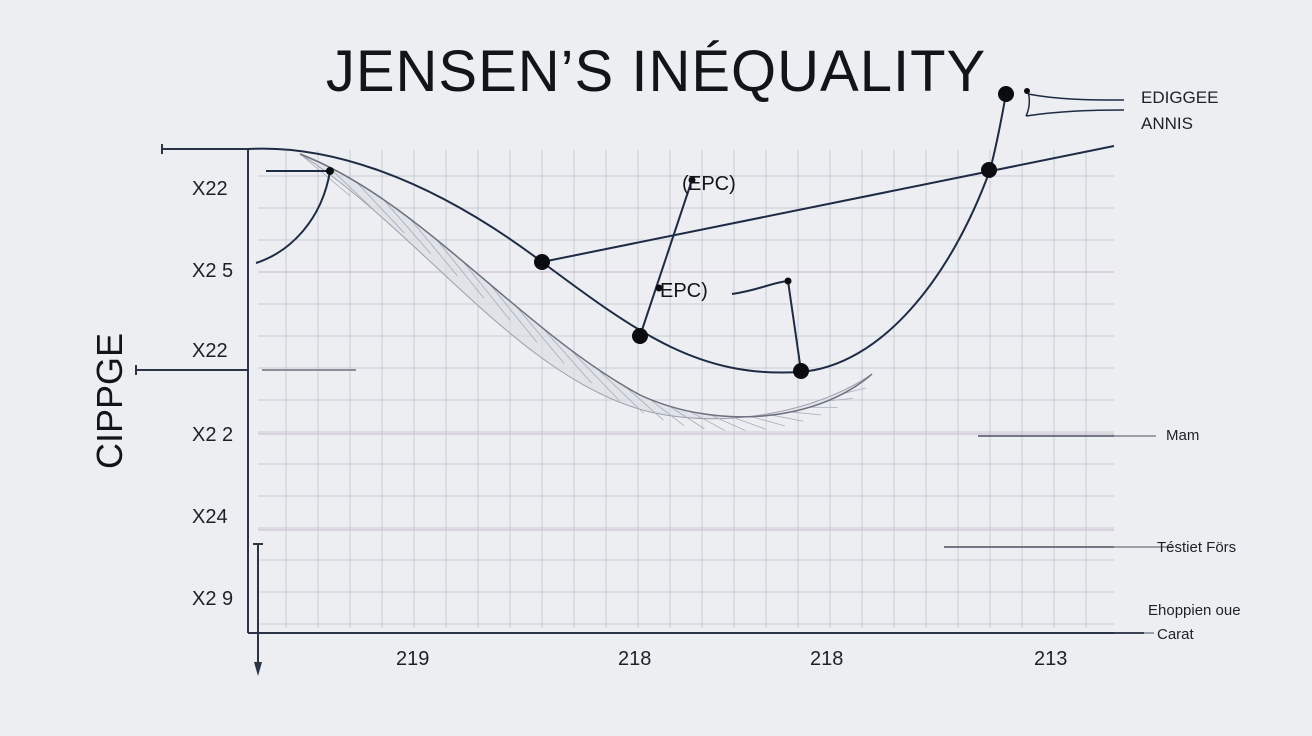 This screenshot has width=1312, height=736. Describe the element at coordinates (656, 71) in the screenshot. I see `chart-title: JENSEN’S INÉQUALITY` at that location.